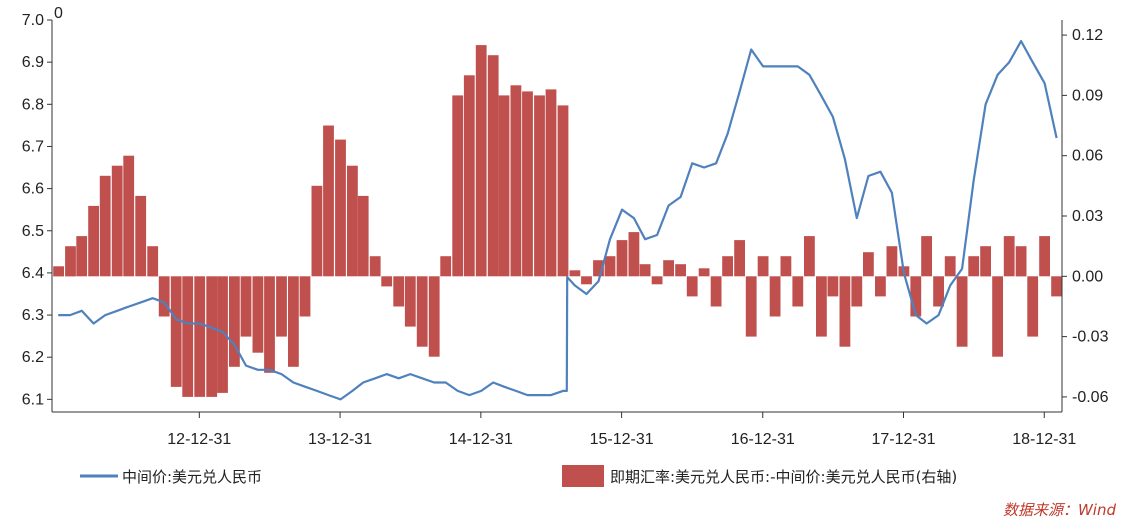  Describe the element at coordinates (33, 399) in the screenshot. I see `left-tick-label: 6.1` at that location.